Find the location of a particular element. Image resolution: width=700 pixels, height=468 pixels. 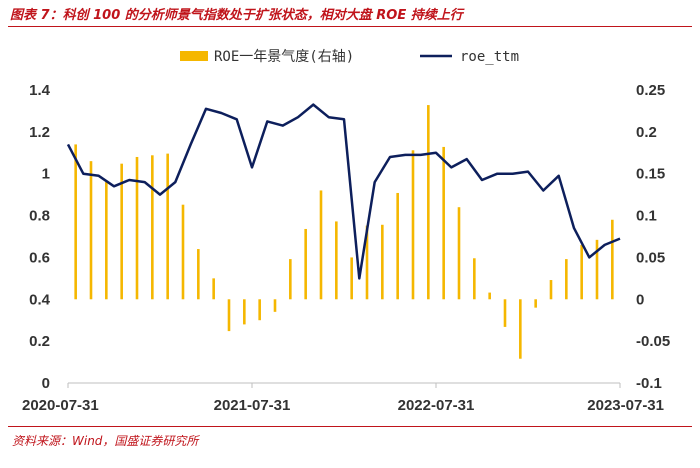

right-axis-tick-label: 0.25 is located at coordinates (650, 90).